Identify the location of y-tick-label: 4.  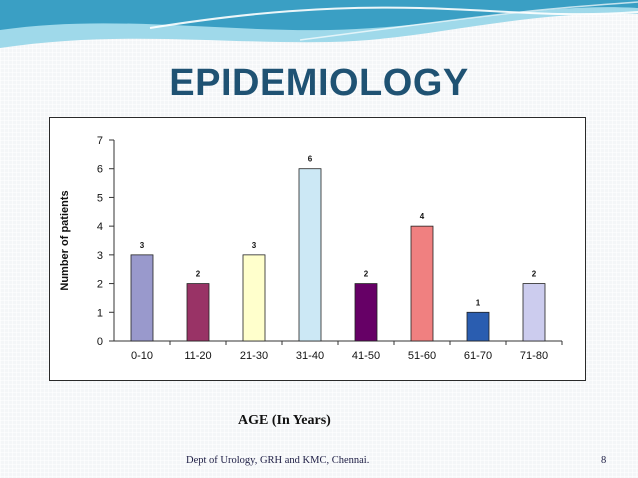
(100, 227).